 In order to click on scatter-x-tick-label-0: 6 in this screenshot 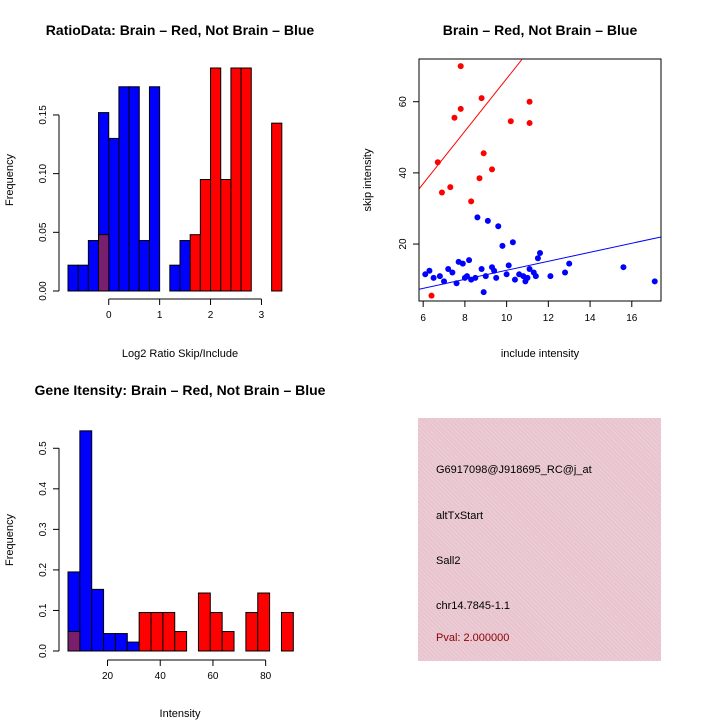, I will do `click(423, 318)`.